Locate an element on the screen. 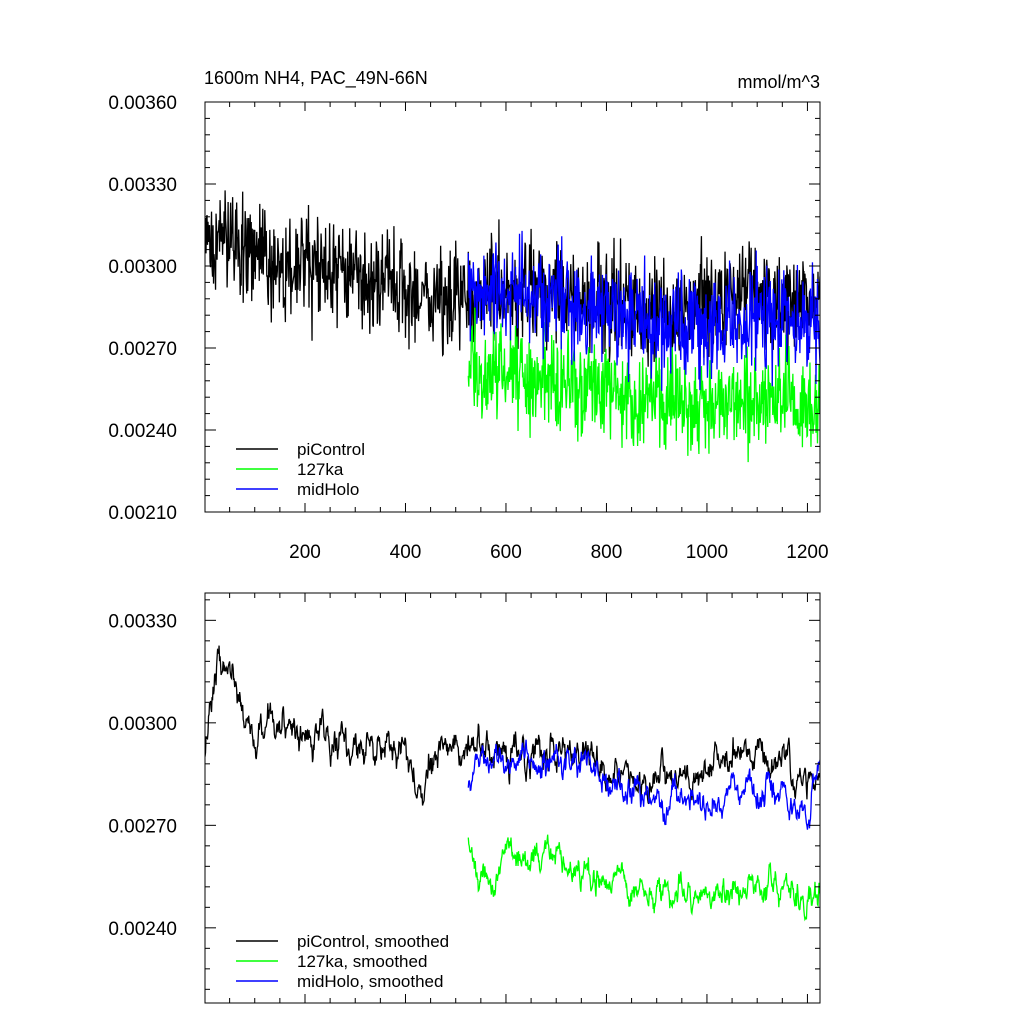 The image size is (1024, 1024). x-tick-label: 1200 is located at coordinates (807, 552).